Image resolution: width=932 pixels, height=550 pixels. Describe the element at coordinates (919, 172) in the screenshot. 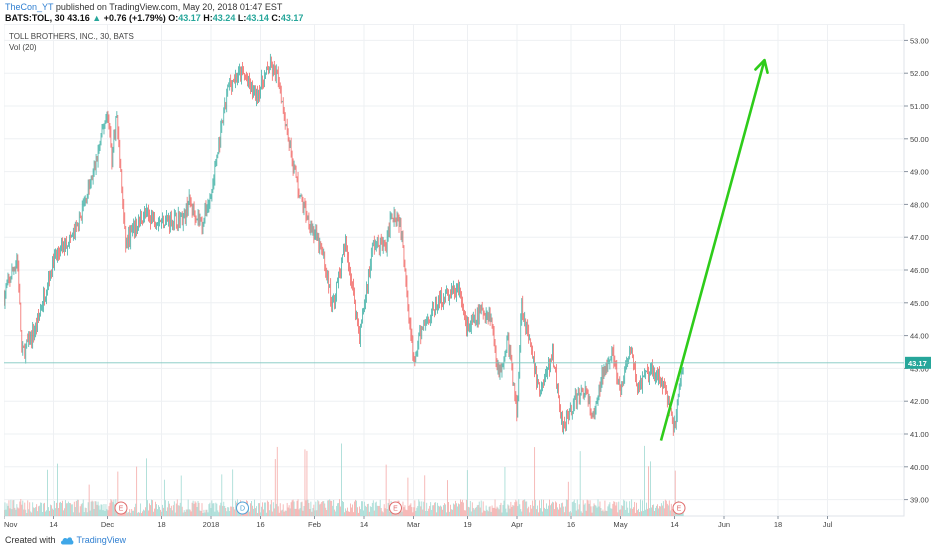

I see `y-tick-label: 49.00` at that location.